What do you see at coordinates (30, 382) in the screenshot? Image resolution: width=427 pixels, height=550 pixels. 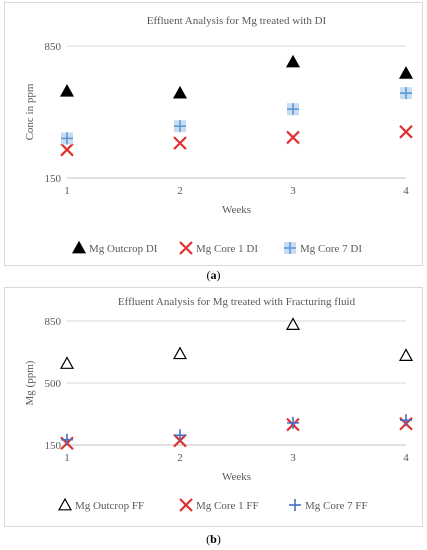 I see `y-axis-label: Mg (ppm)` at bounding box center [30, 382].